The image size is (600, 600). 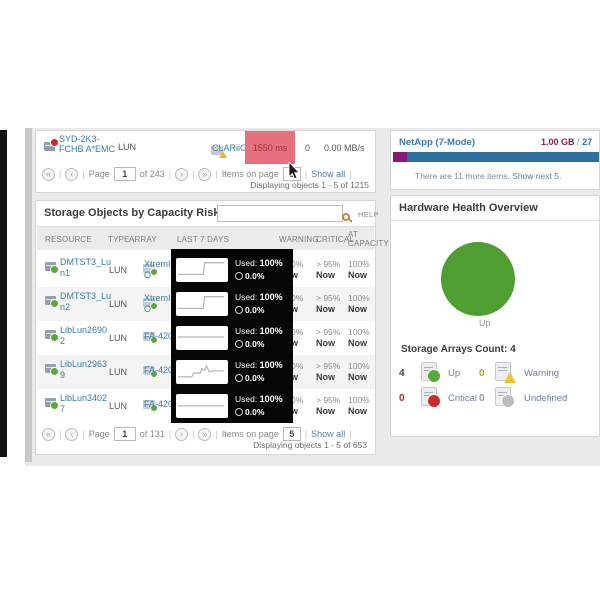 What do you see at coordinates (462, 176) in the screenshot?
I see `more-items-text: There are 11 more items.` at bounding box center [462, 176].